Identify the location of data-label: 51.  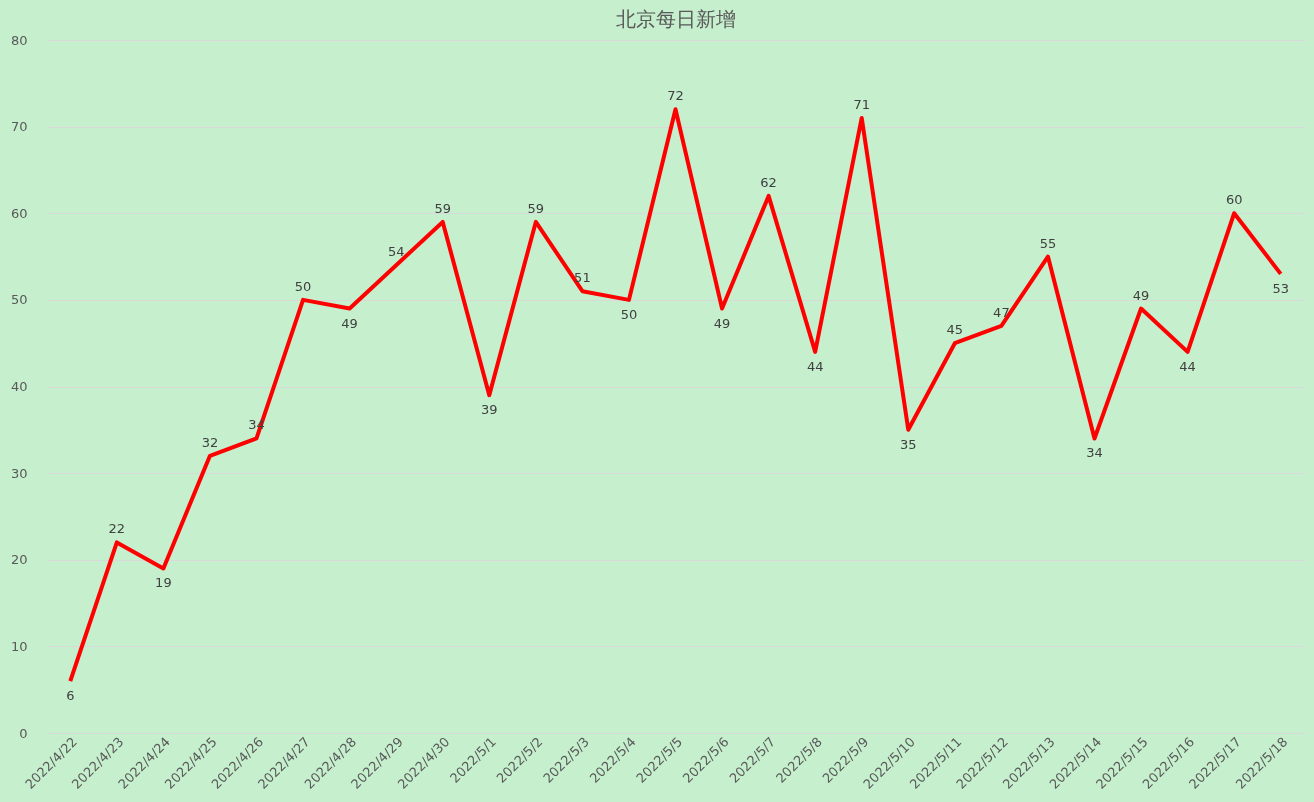
(582, 278).